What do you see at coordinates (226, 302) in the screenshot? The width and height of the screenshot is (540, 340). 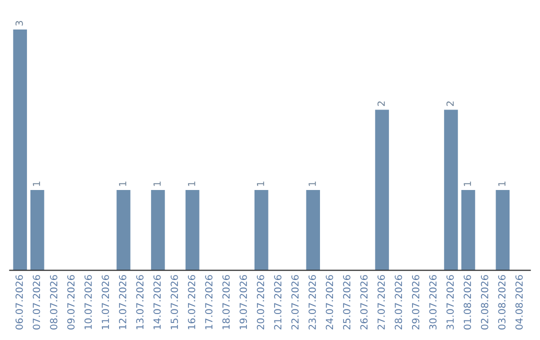 I see `x-tick-label: 18.07.2026` at bounding box center [226, 302].